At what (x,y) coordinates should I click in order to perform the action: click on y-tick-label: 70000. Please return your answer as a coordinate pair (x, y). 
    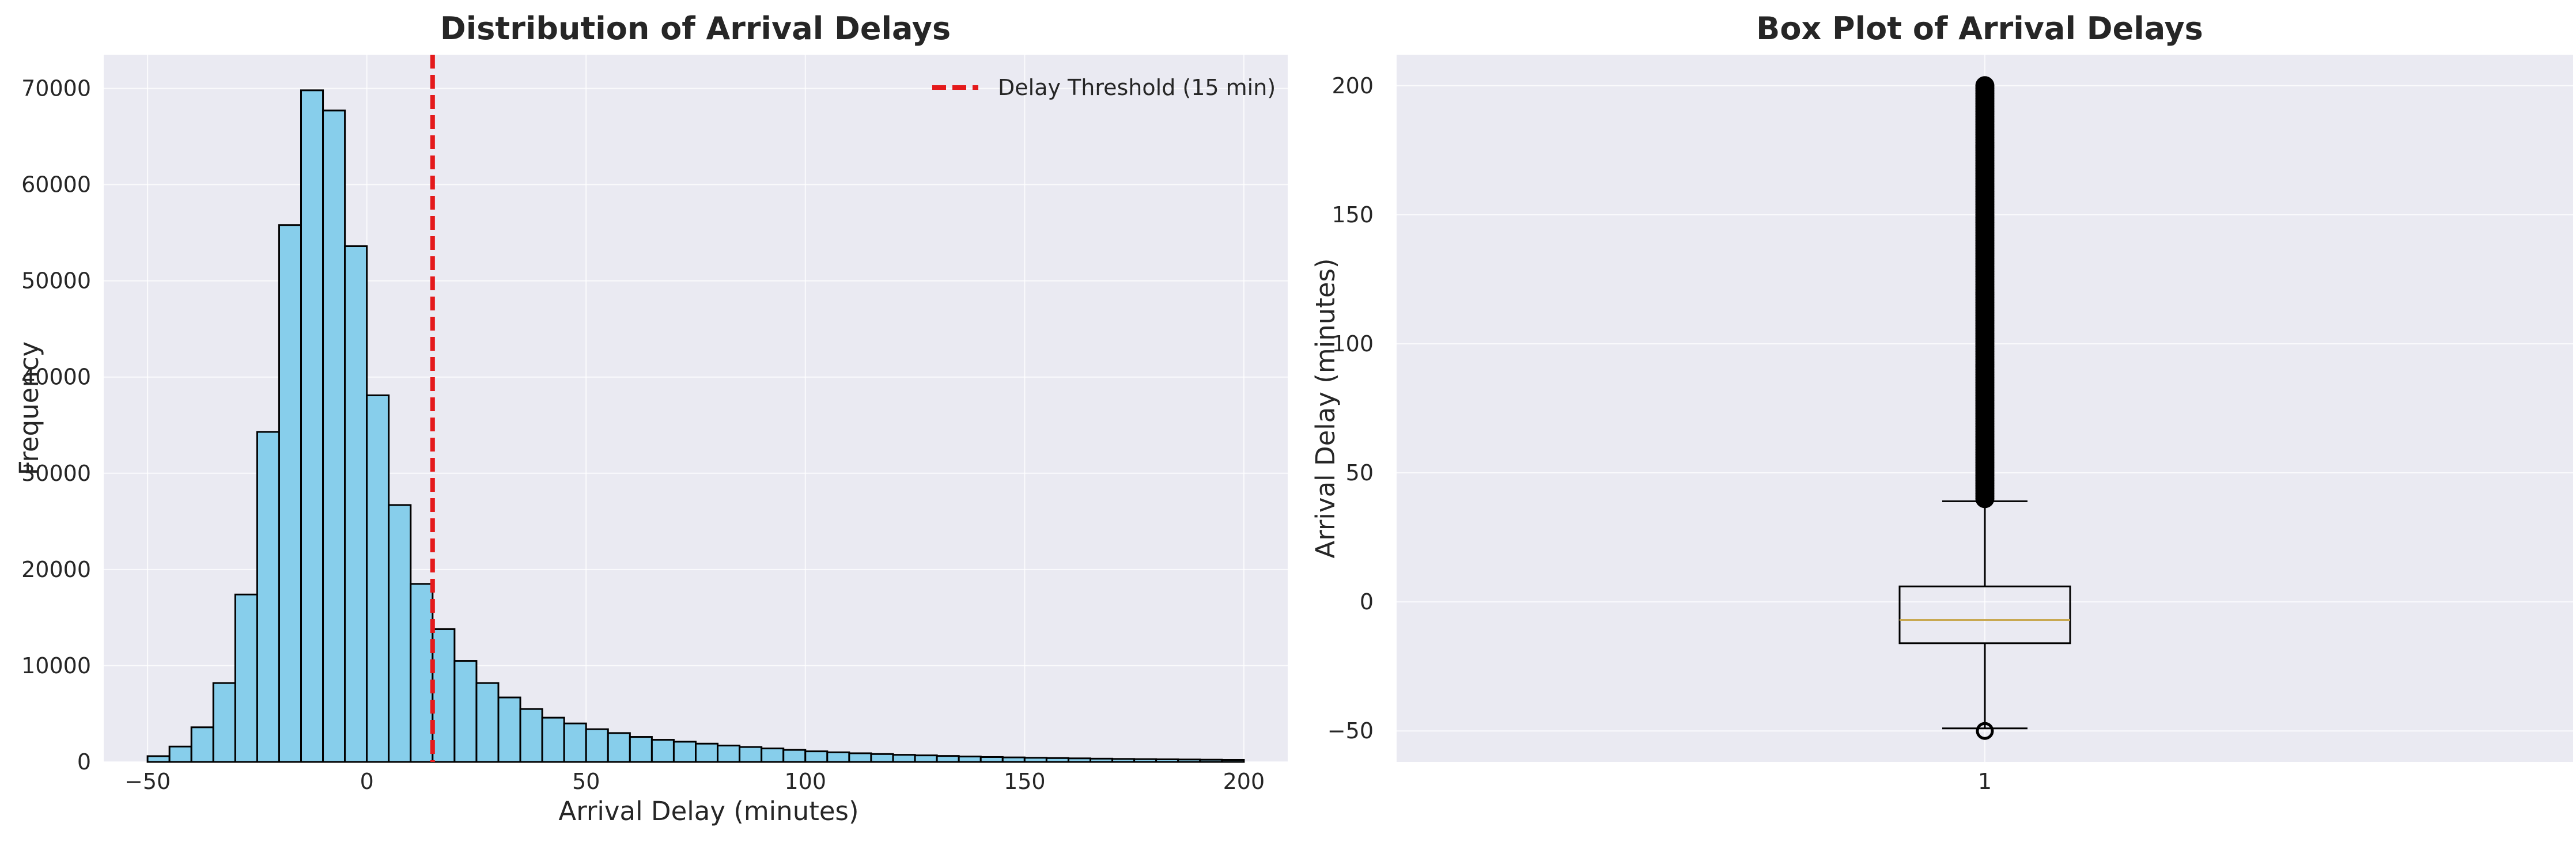
    Looking at the image, I should click on (56, 88).